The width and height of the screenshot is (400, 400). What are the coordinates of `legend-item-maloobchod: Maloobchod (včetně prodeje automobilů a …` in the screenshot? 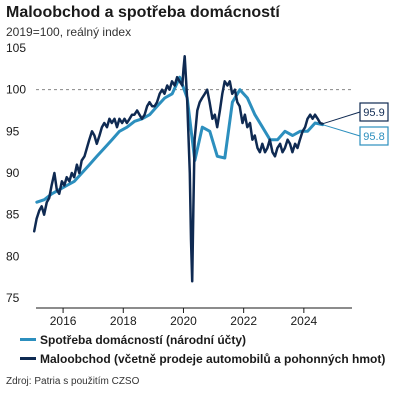 It's located at (207, 358).